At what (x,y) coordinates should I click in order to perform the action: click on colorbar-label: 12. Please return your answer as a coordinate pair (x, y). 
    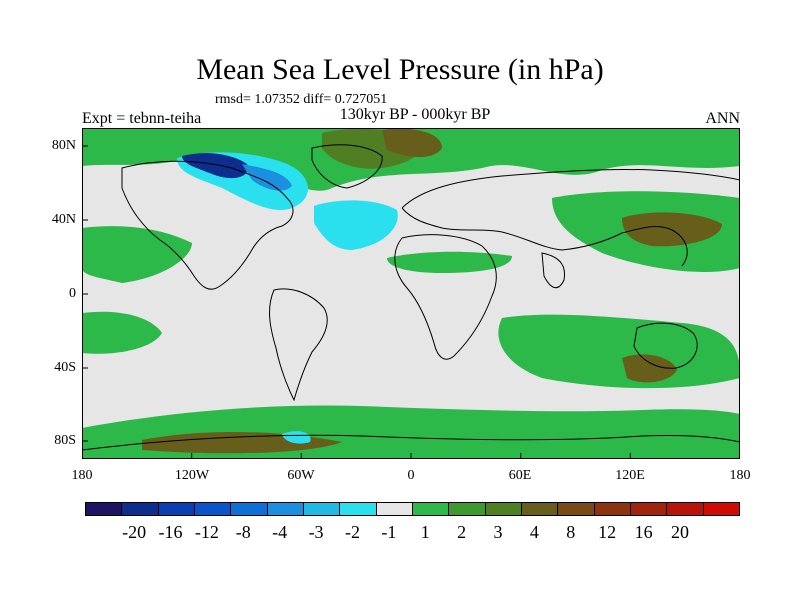
    Looking at the image, I should click on (607, 532).